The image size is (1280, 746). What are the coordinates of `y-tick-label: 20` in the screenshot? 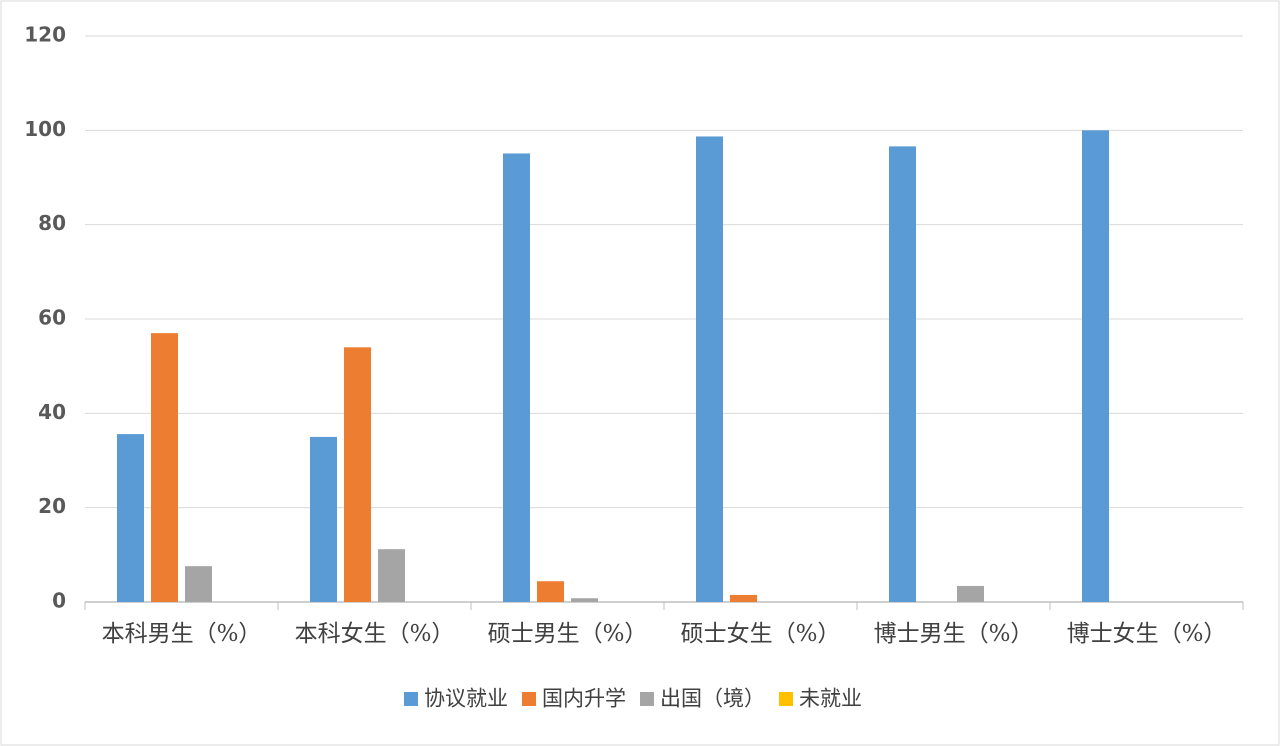 It's located at (52, 506).